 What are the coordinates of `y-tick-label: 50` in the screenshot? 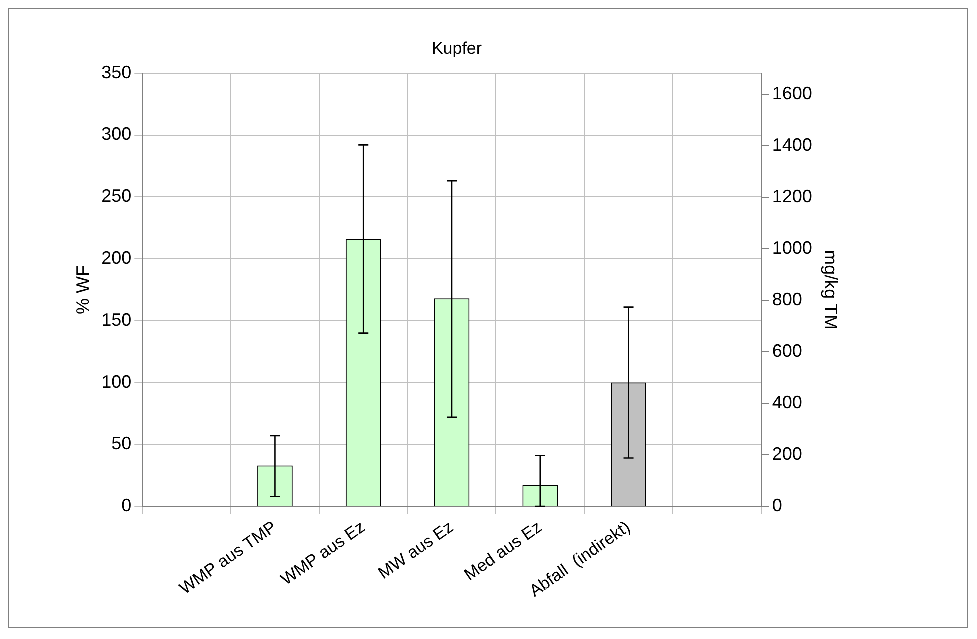 It's located at (122, 444).